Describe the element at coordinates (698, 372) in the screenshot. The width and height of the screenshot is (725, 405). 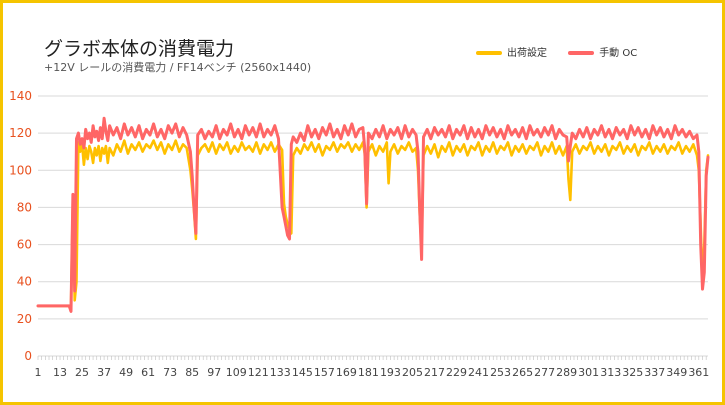
I see `x-tick-label: 361` at that location.